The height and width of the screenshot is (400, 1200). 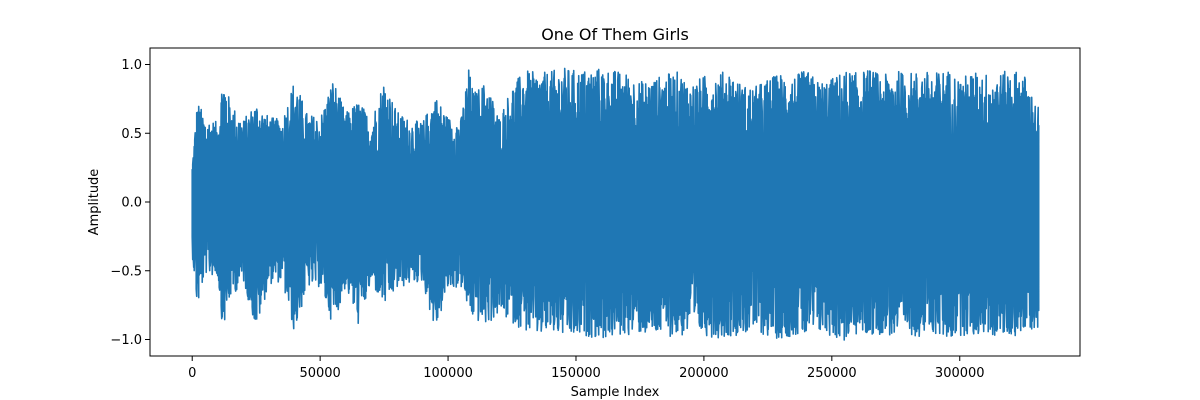 I want to click on x-tick-label: 0, so click(x=192, y=373).